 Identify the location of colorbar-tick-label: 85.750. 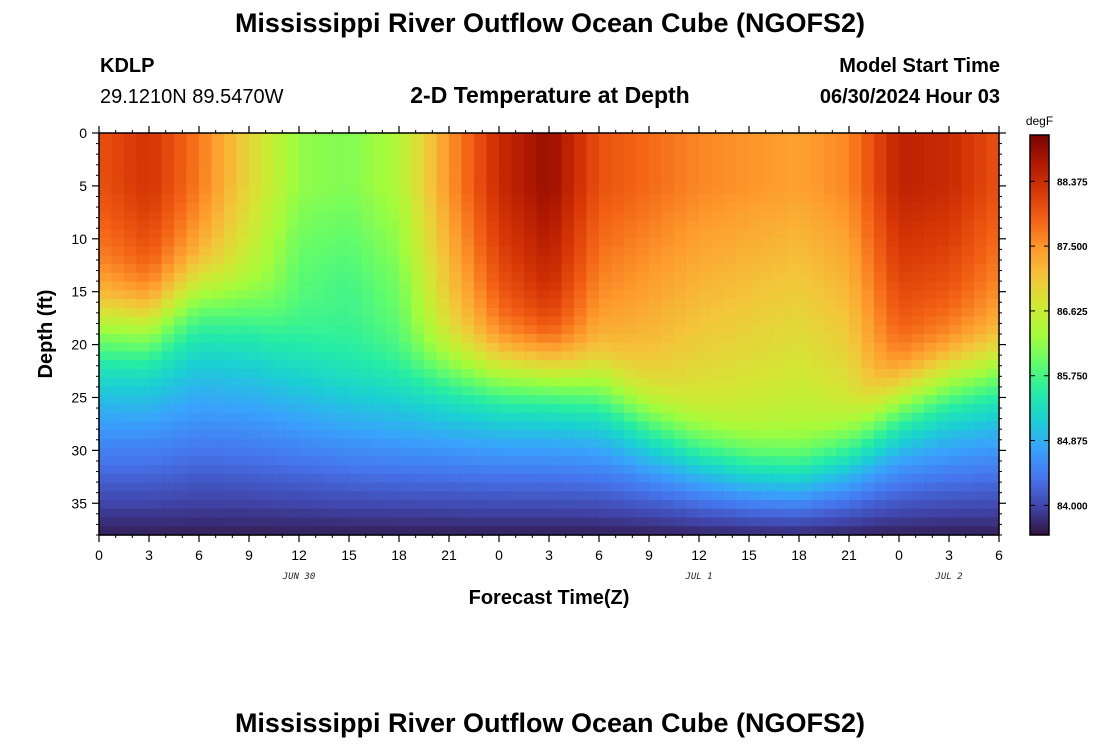
(1072, 377).